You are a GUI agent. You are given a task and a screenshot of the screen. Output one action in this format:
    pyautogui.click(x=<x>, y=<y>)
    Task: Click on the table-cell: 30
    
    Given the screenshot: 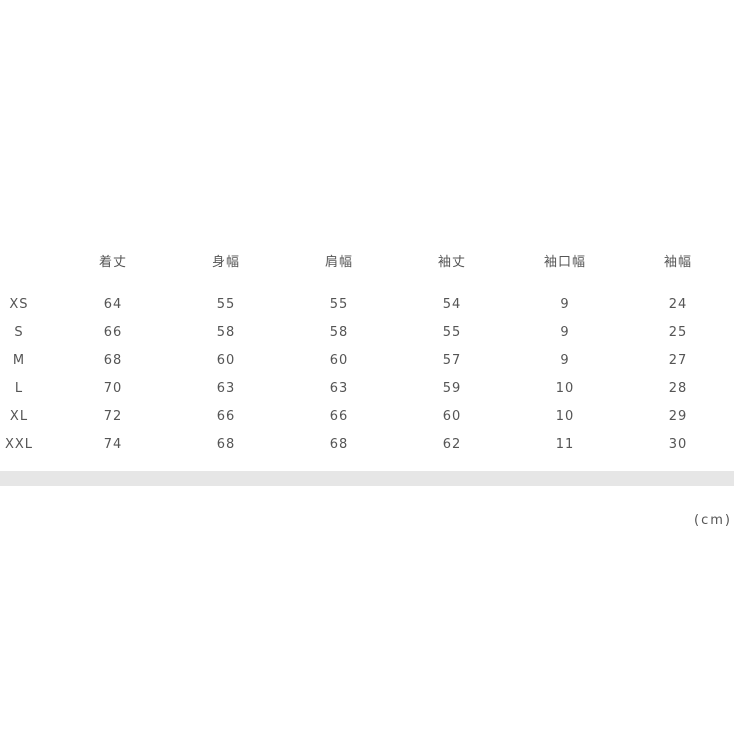 What is the action you would take?
    pyautogui.click(x=678, y=444)
    